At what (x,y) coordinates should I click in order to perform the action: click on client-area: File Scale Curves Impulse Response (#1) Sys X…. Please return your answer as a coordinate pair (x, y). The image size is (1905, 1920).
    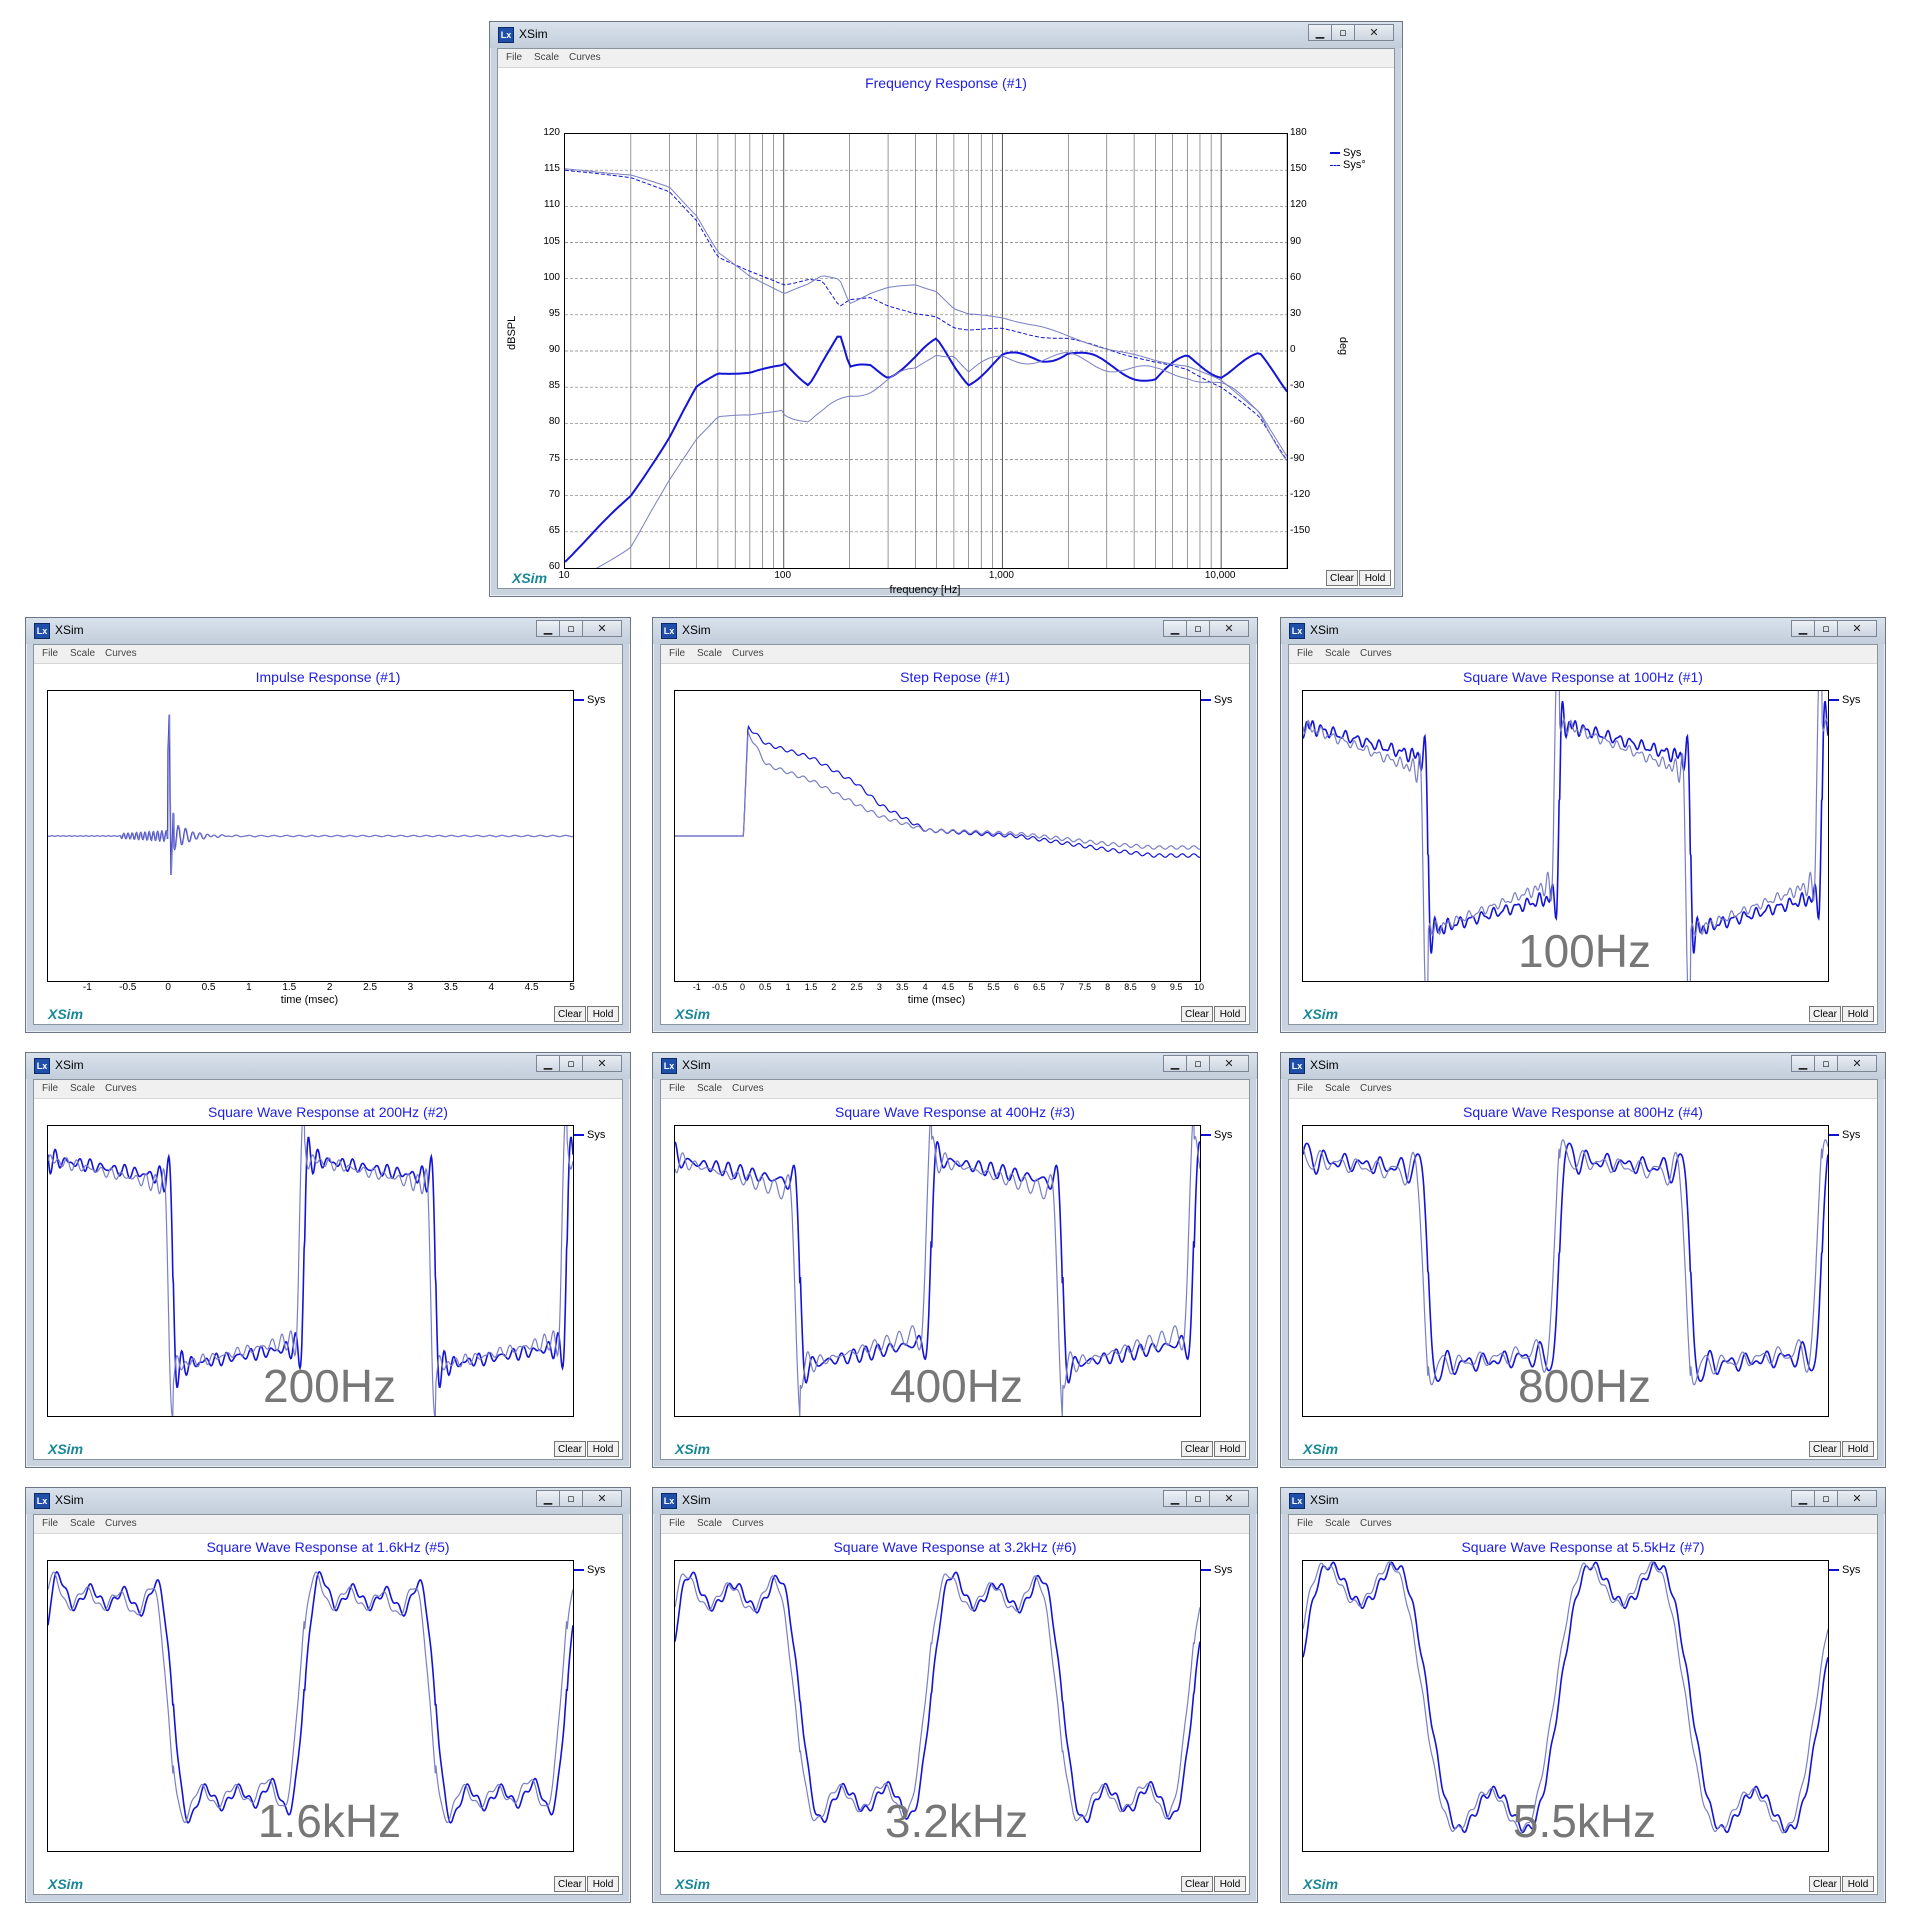
    Looking at the image, I should click on (328, 834).